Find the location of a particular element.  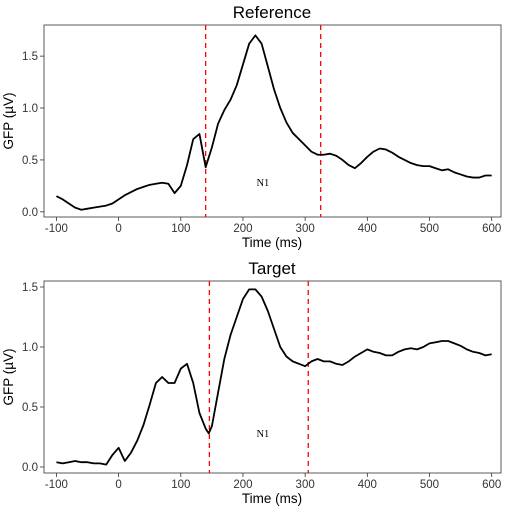

target-y-tick-label: 1.0 is located at coordinates (30, 348).